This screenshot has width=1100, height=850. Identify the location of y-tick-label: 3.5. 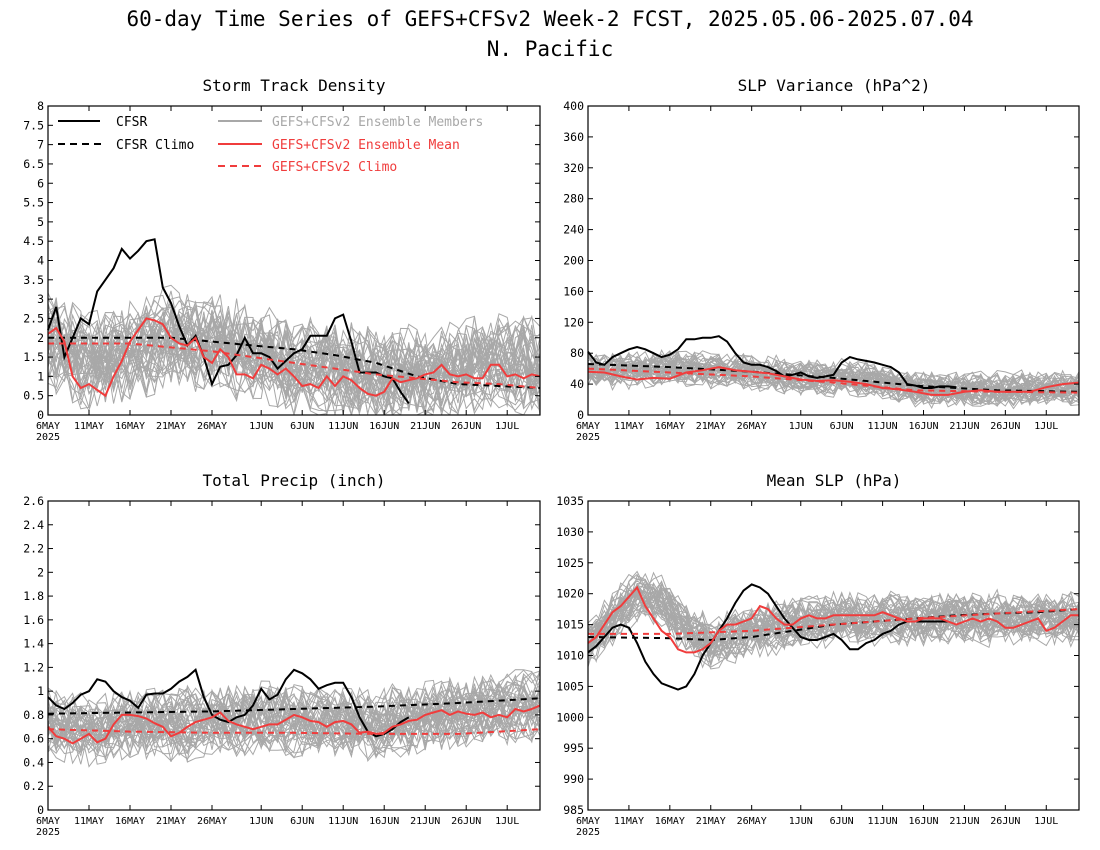
(33, 280).